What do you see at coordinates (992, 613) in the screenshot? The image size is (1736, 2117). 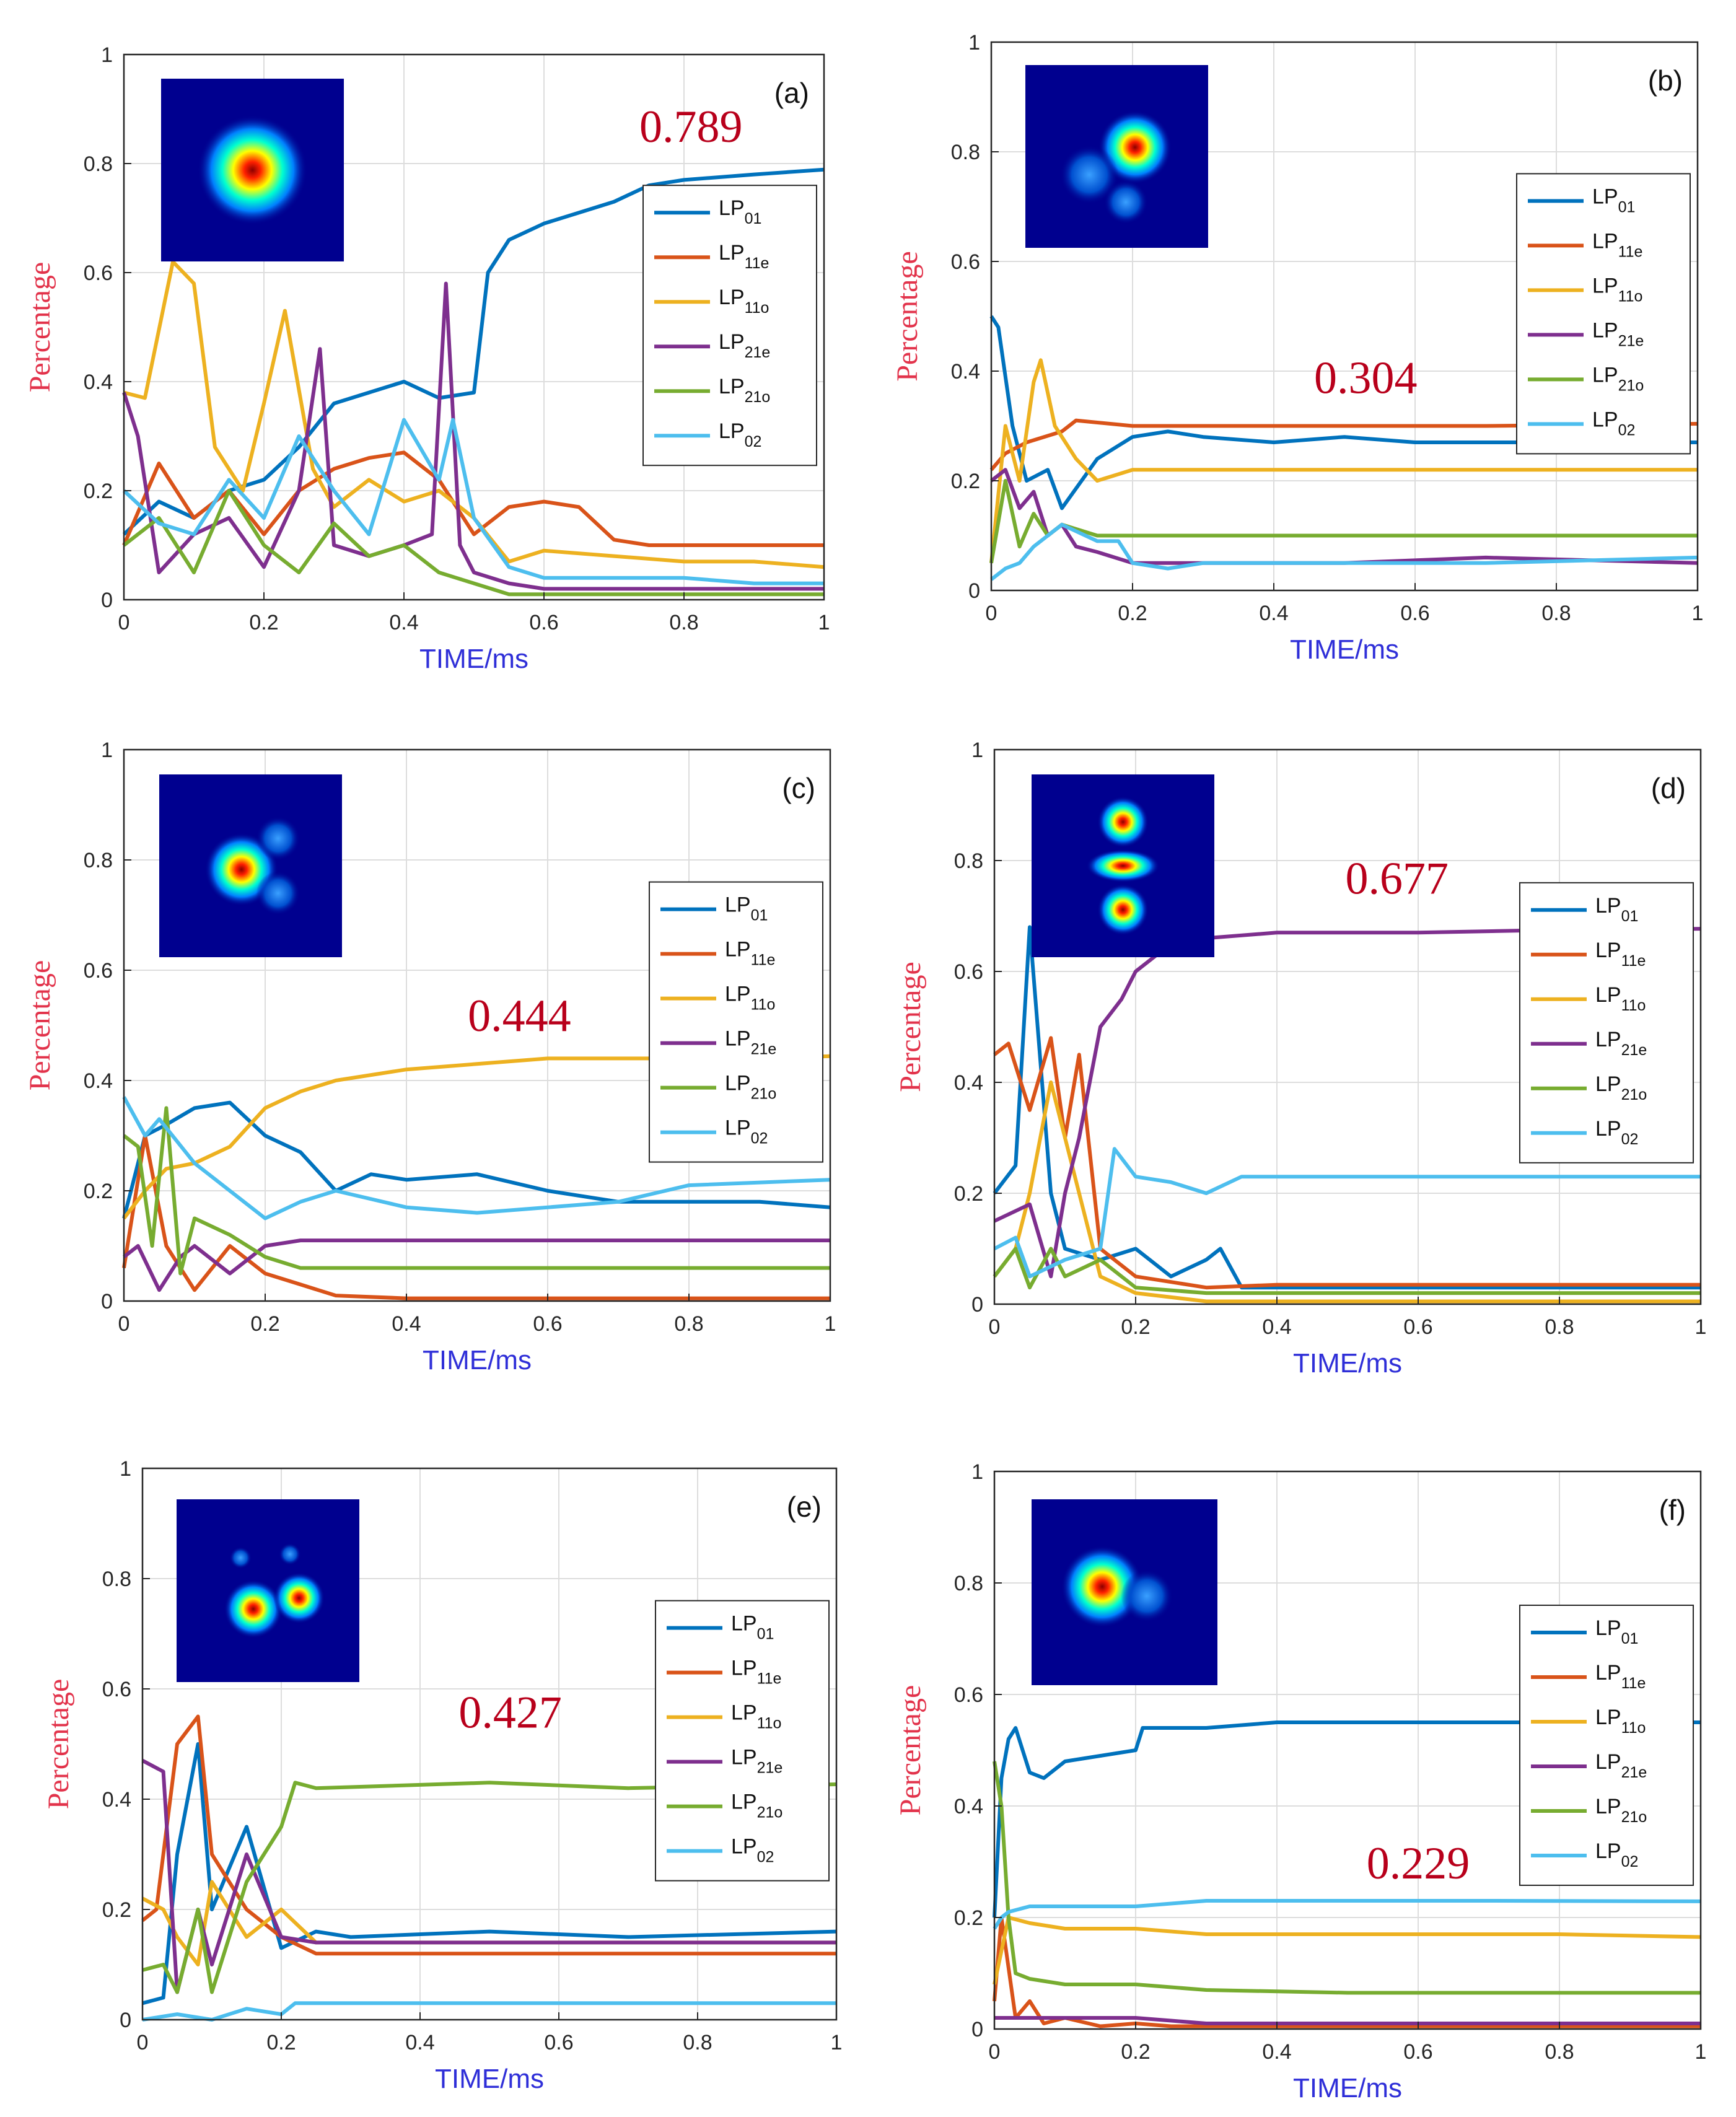 I see `x-tick-label: 0` at bounding box center [992, 613].